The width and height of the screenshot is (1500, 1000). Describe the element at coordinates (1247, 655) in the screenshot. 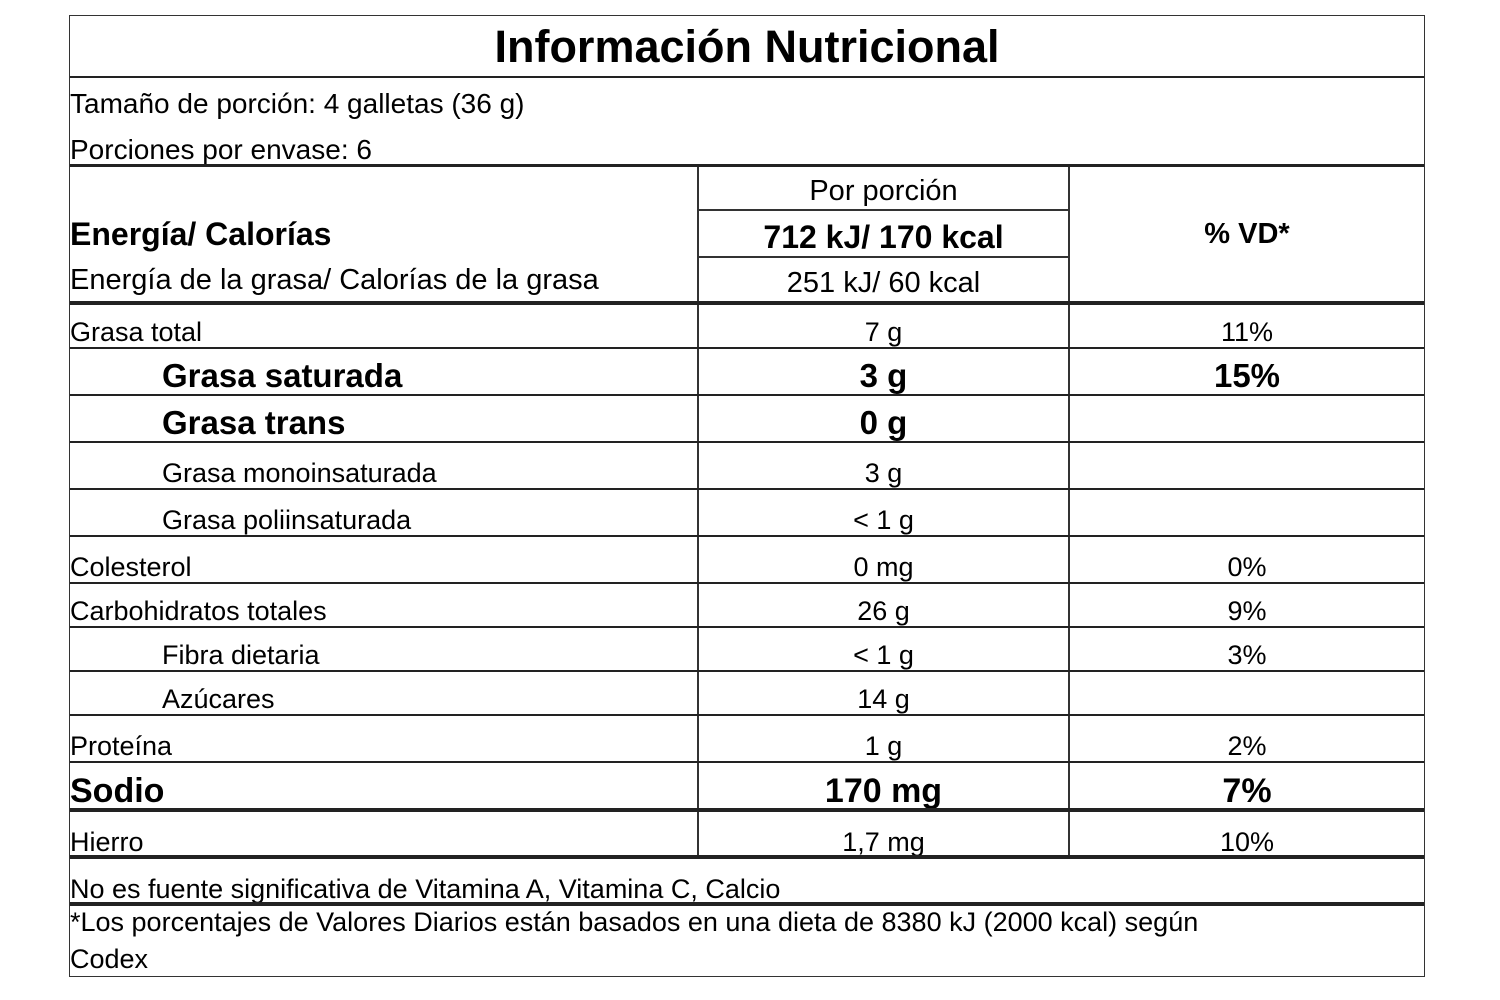

I see `nutrient-dv: 3%` at that location.